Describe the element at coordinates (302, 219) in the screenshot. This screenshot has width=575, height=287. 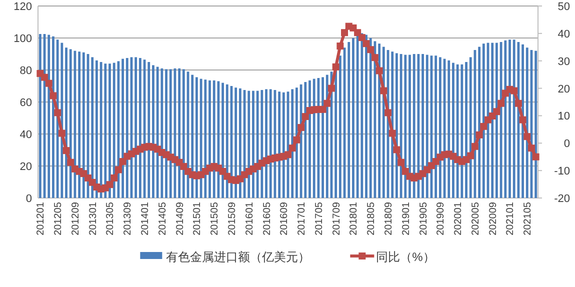
I see `x-tick-label: 201701` at that location.